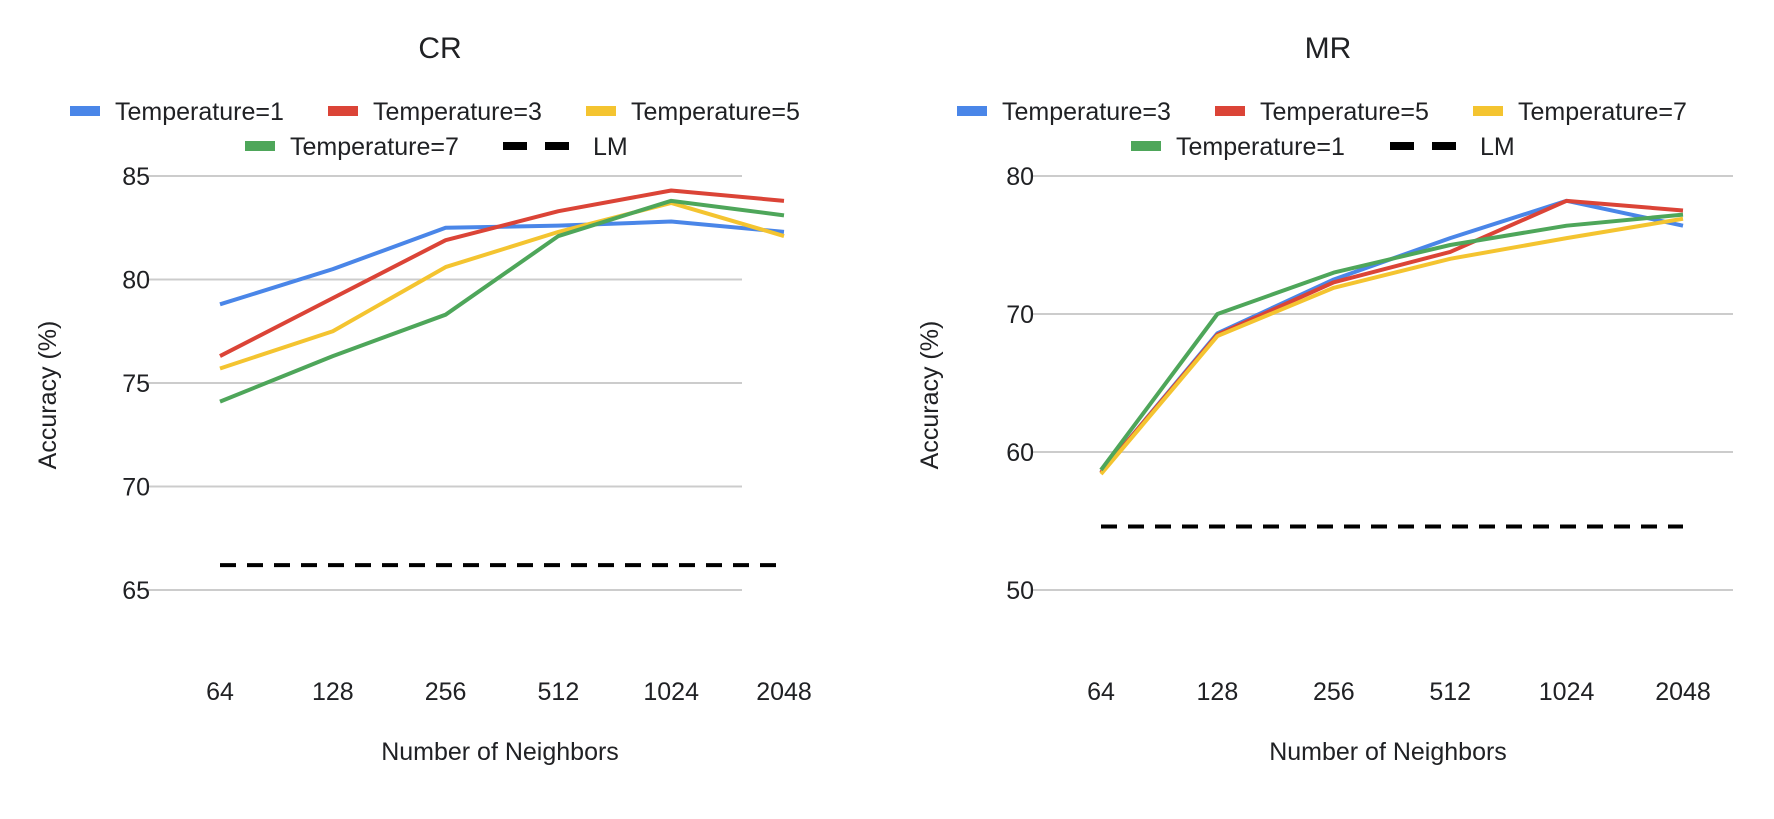 Image resolution: width=1774 pixels, height=819 pixels. What do you see at coordinates (671, 692) in the screenshot?
I see `x-tick-label: 1024` at bounding box center [671, 692].